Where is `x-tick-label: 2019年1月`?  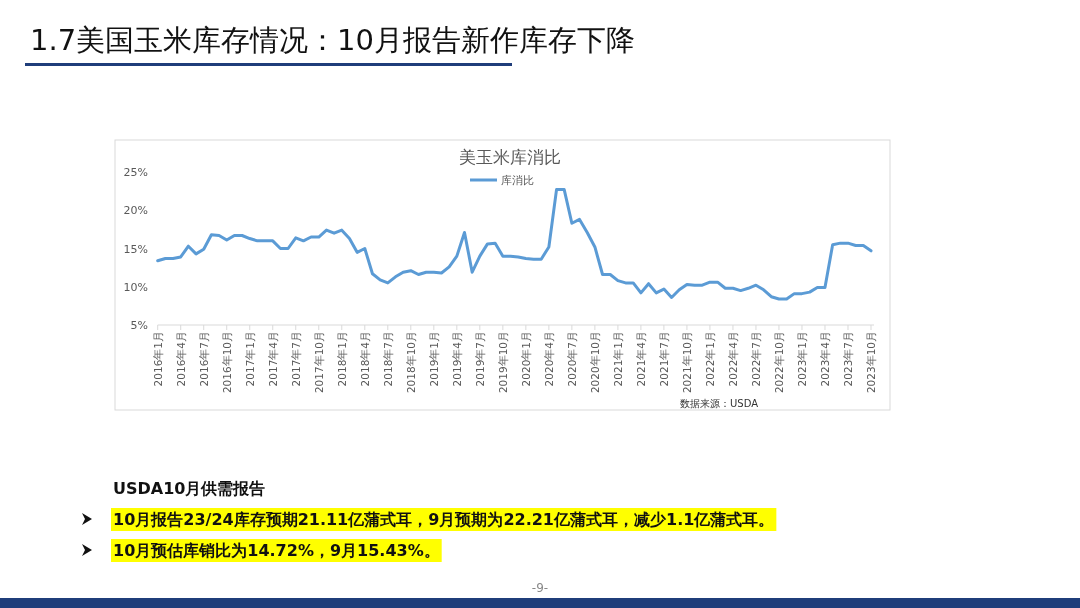
x-tick-label: 2019年1月 is located at coordinates (433, 359).